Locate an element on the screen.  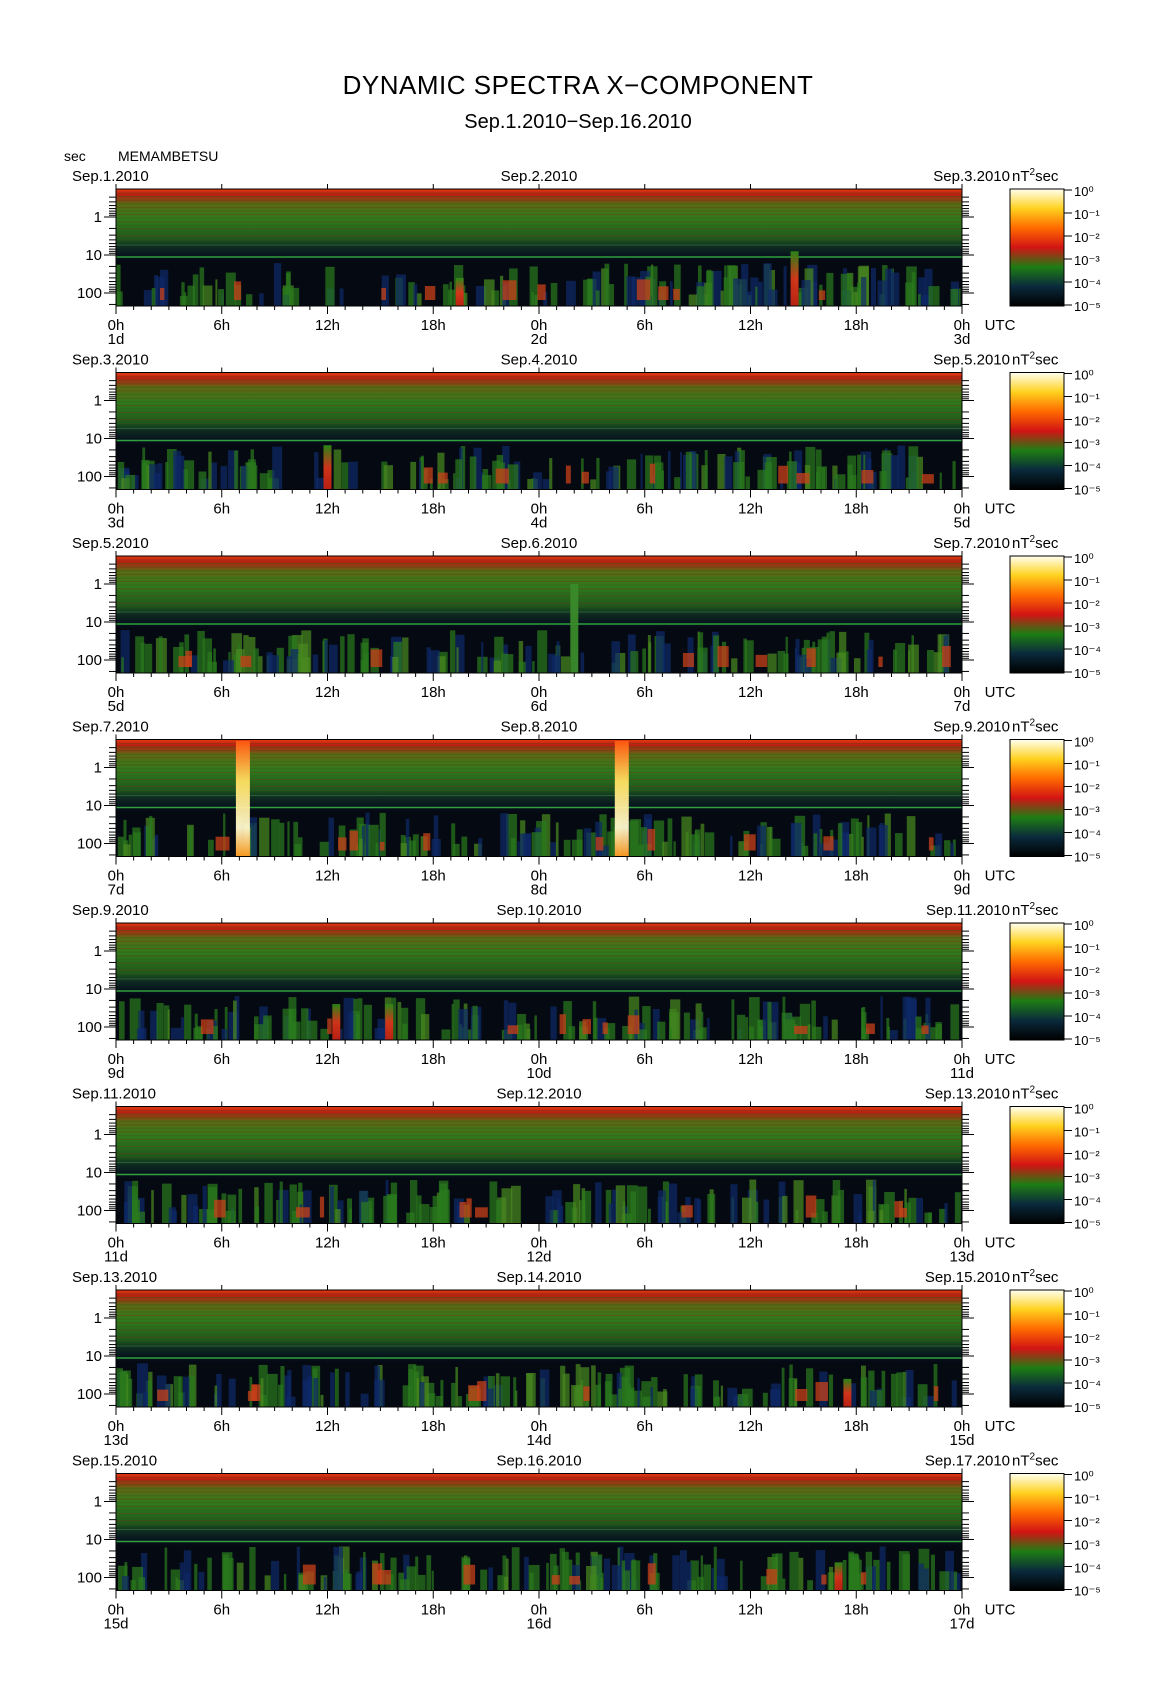
y-tick-label: 100 is located at coordinates (89, 1394).